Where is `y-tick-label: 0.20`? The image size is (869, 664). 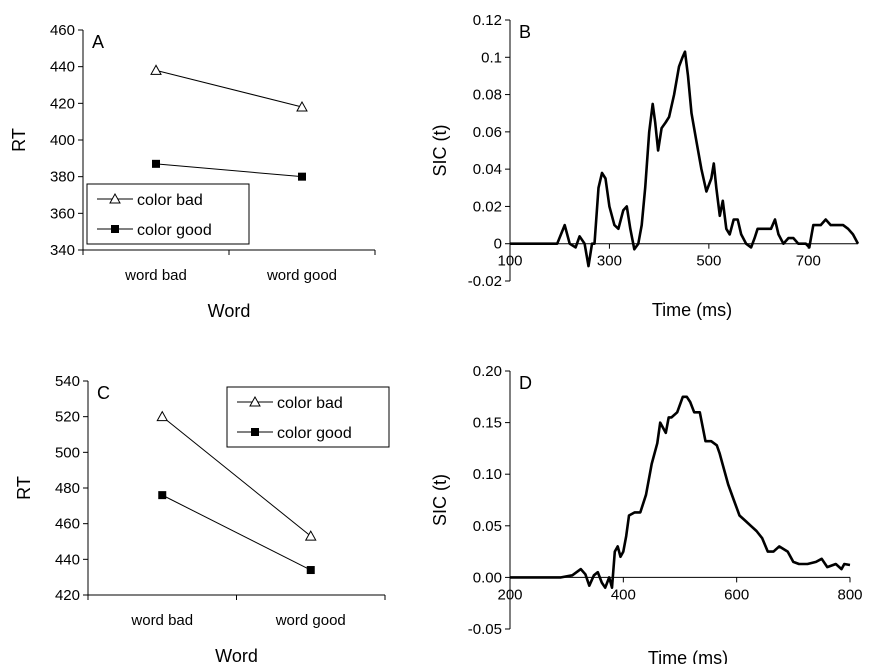 y-tick-label: 0.20 is located at coordinates (487, 371).